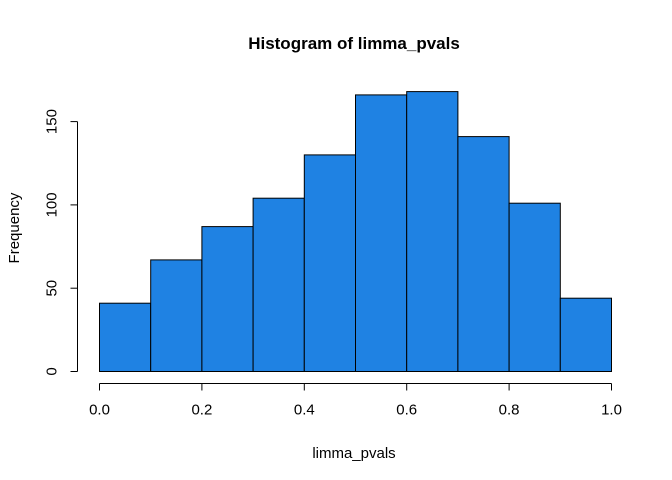 This screenshot has width=672, height=480. Describe the element at coordinates (353, 453) in the screenshot. I see `x-axis-label: limma_pvals` at that location.